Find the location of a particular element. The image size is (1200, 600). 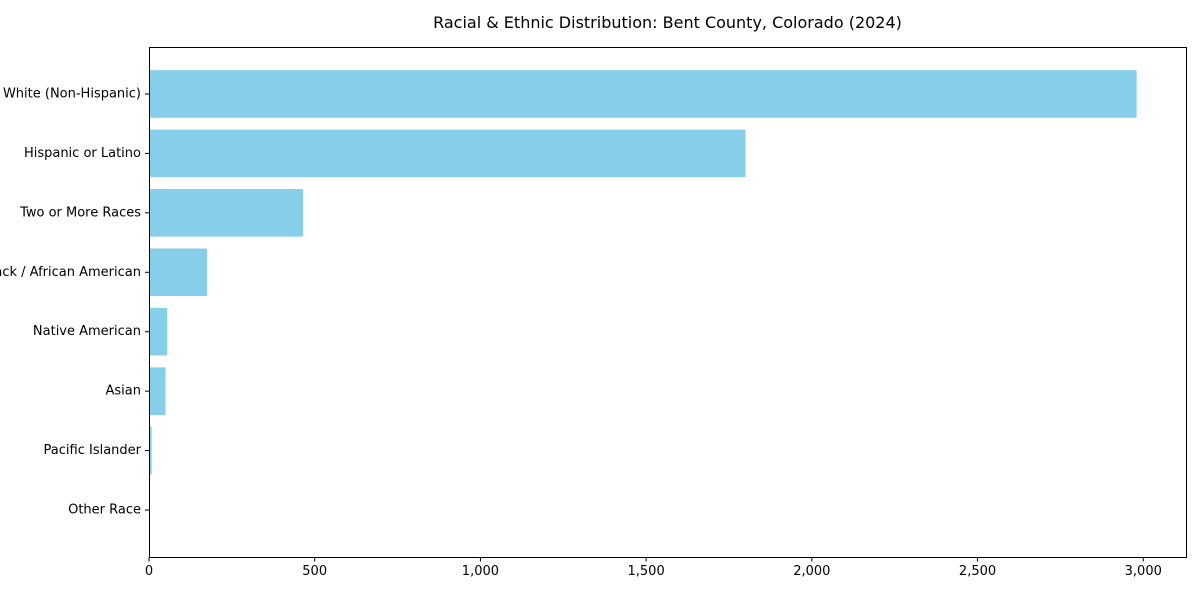

x-tick-label-3: 1,500 is located at coordinates (646, 571).